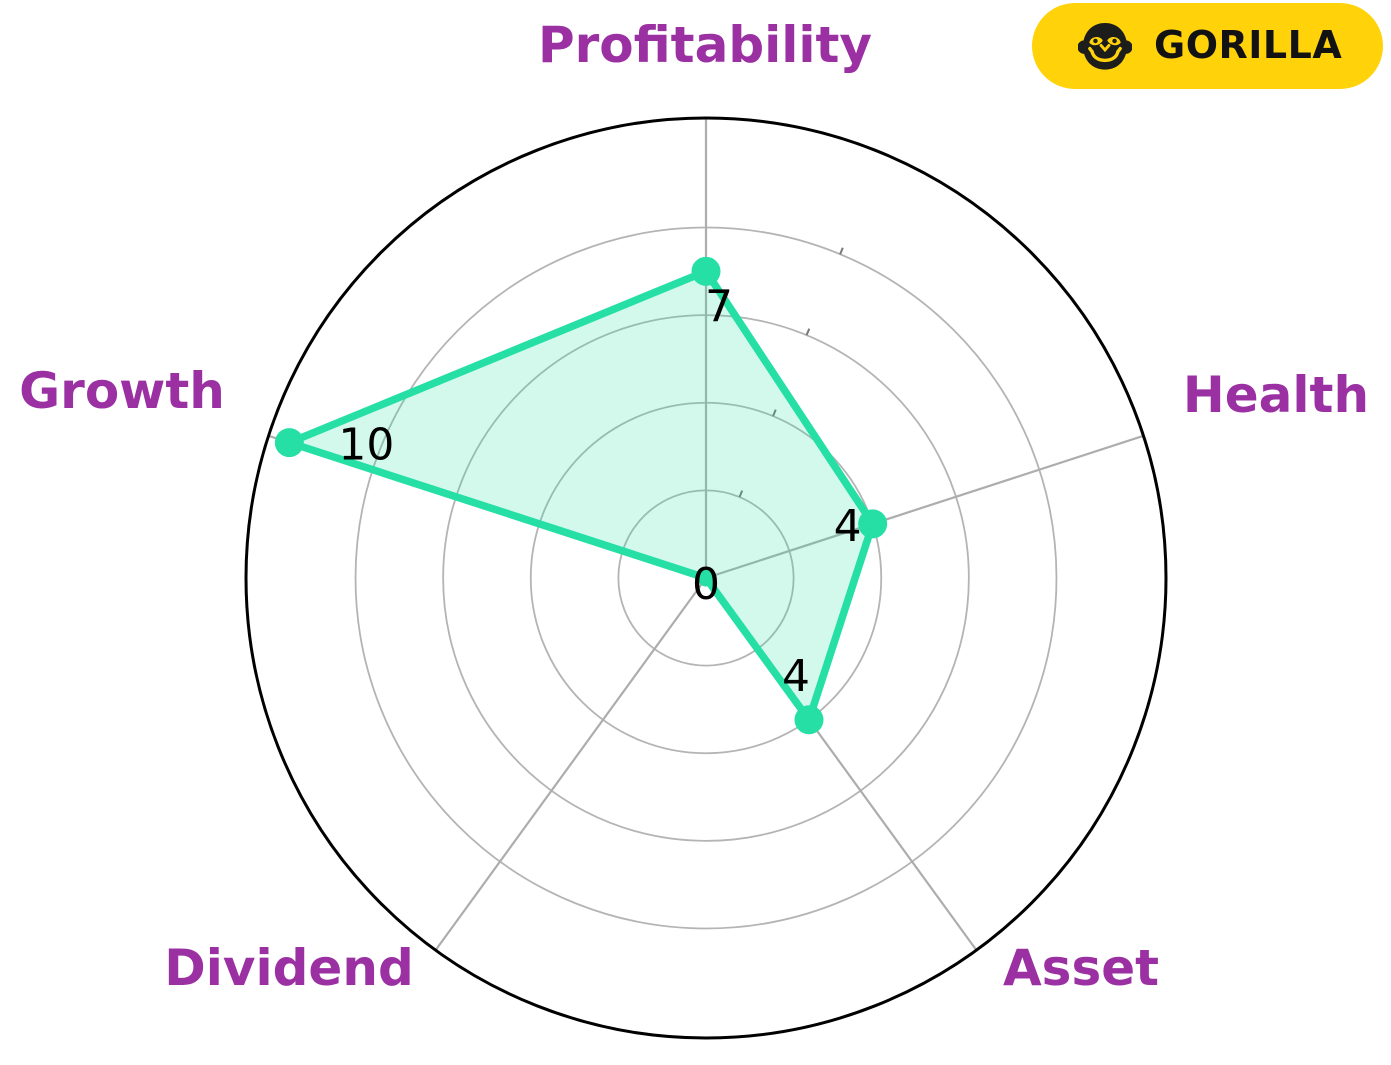 The width and height of the screenshot is (1391, 1065). Describe the element at coordinates (706, 271) in the screenshot. I see `data-point-profitability` at that location.